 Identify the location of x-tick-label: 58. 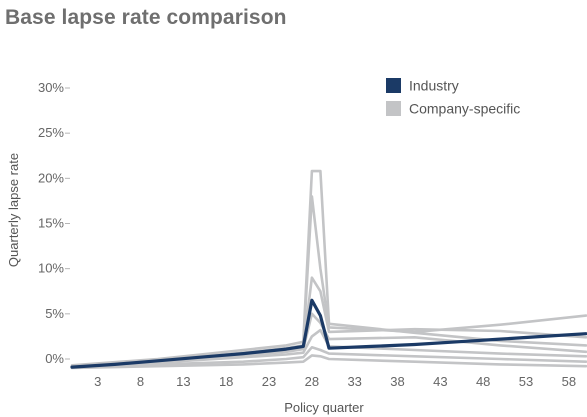
(569, 381).